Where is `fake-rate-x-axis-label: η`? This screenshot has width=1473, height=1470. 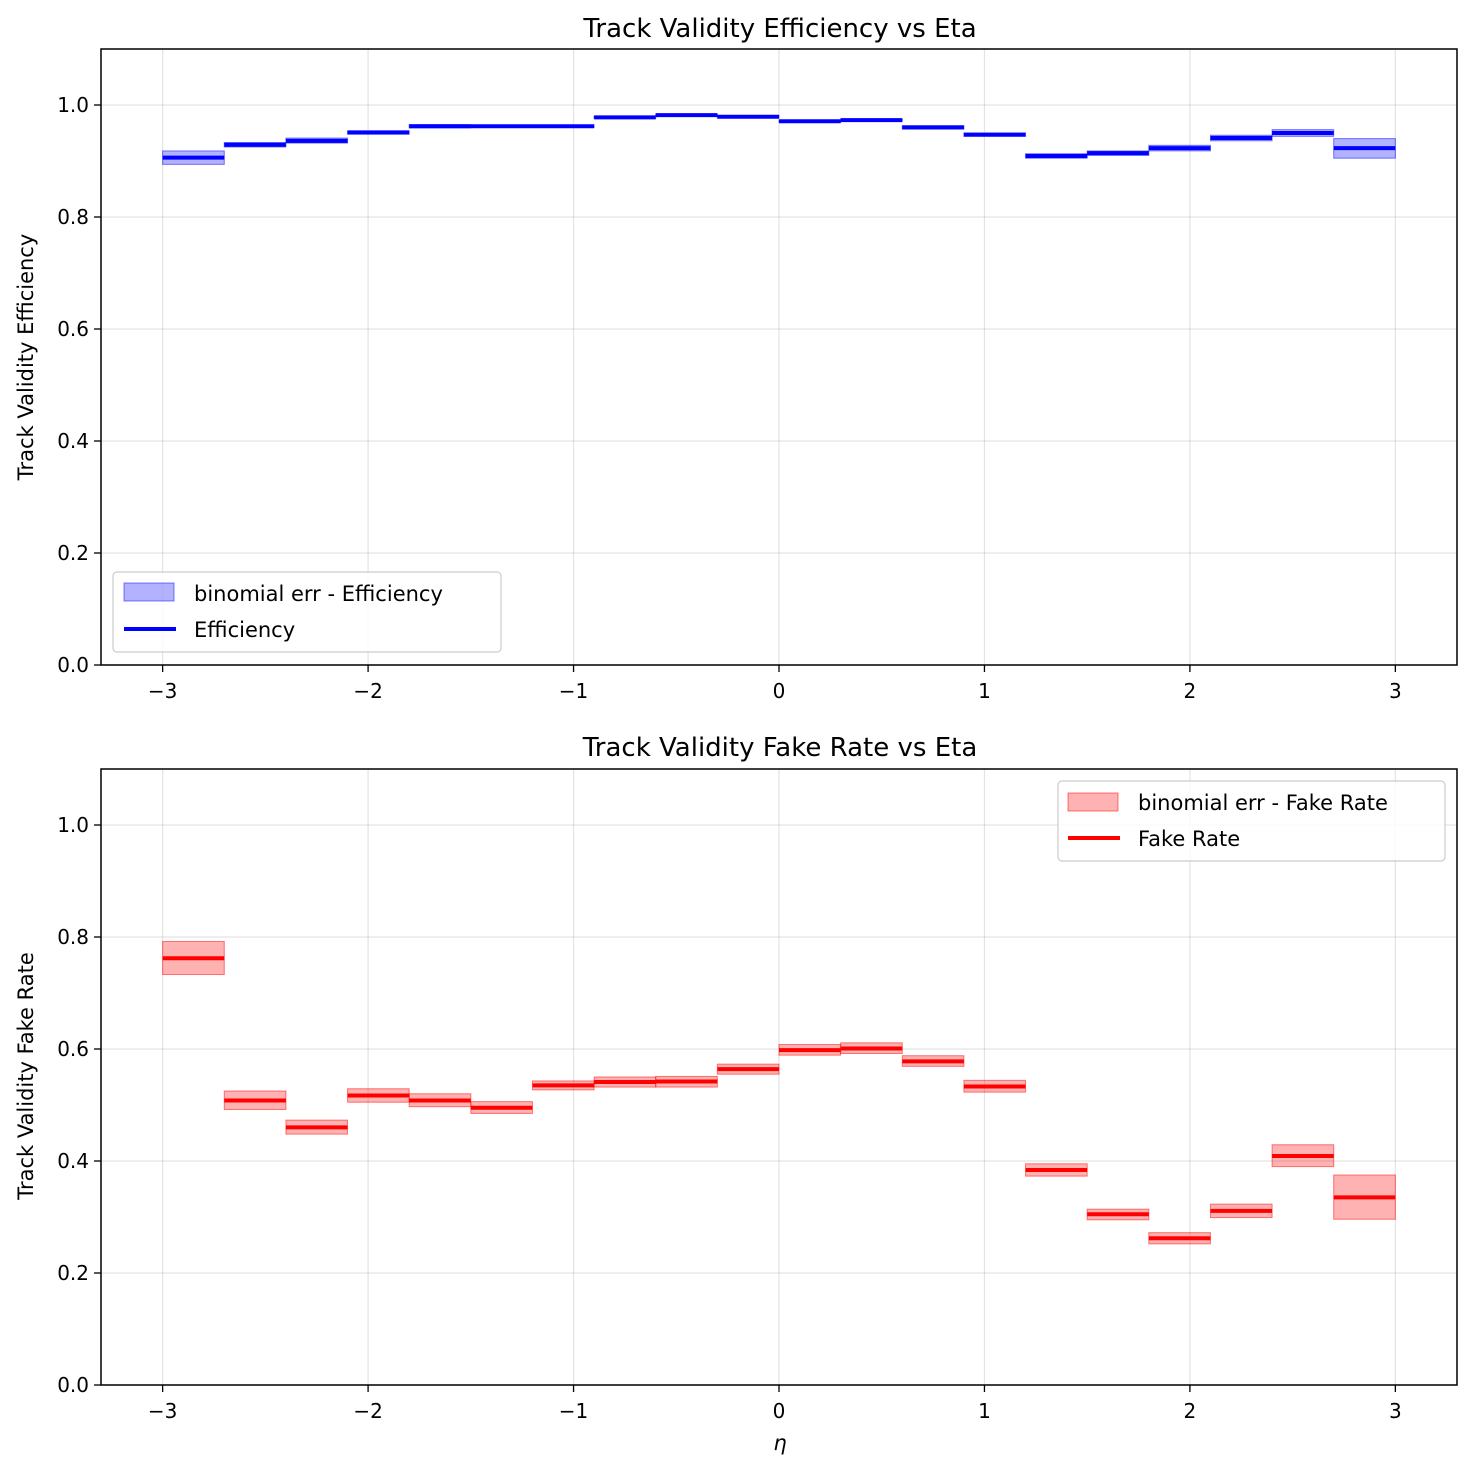
fake-rate-x-axis-label: η is located at coordinates (779, 1443).